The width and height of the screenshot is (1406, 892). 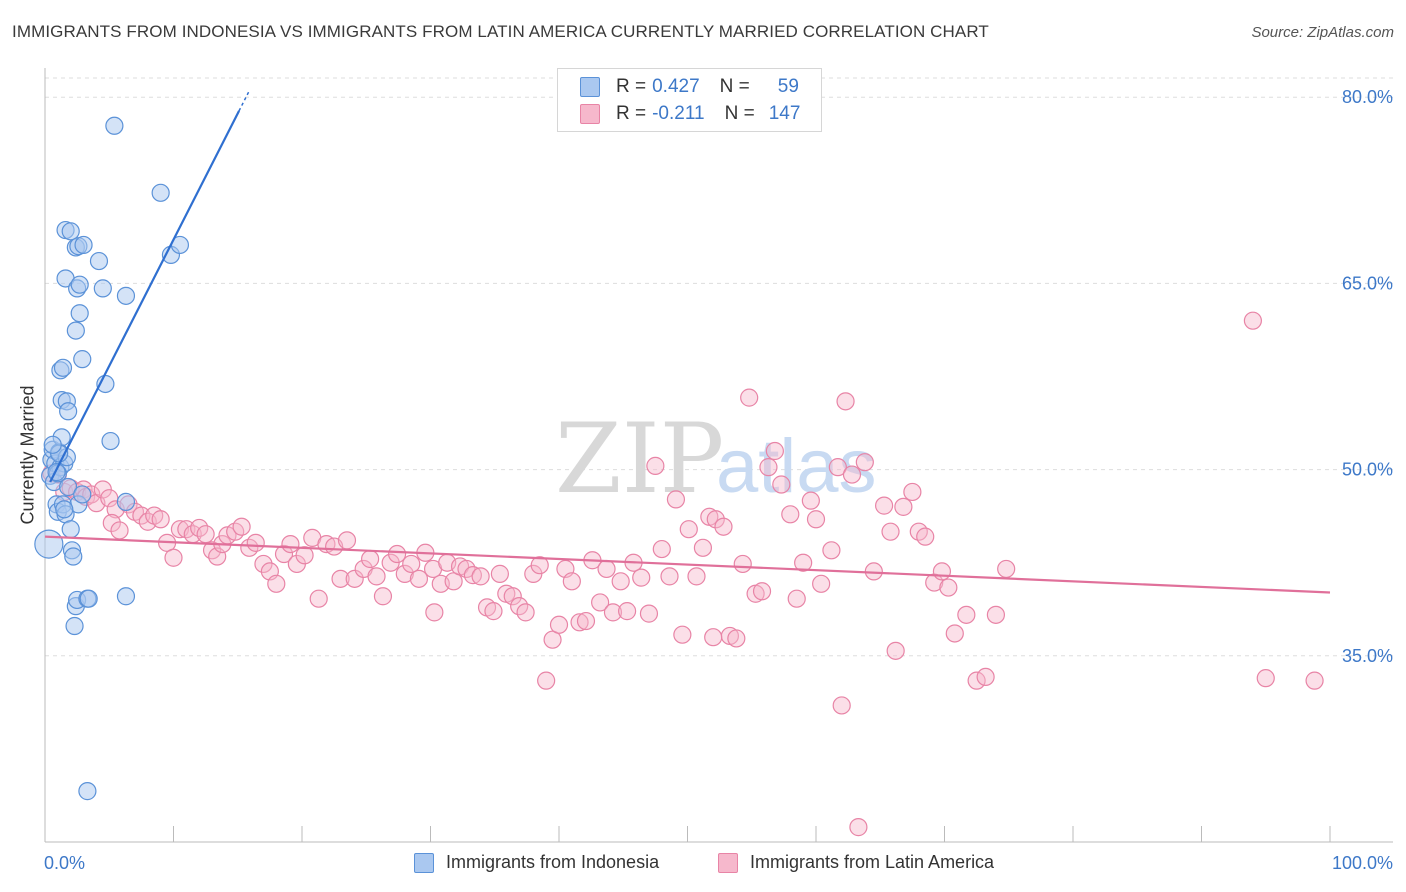 What do you see at coordinates (590, 114) in the screenshot?
I see `legend-swatch-latin-america` at bounding box center [590, 114].